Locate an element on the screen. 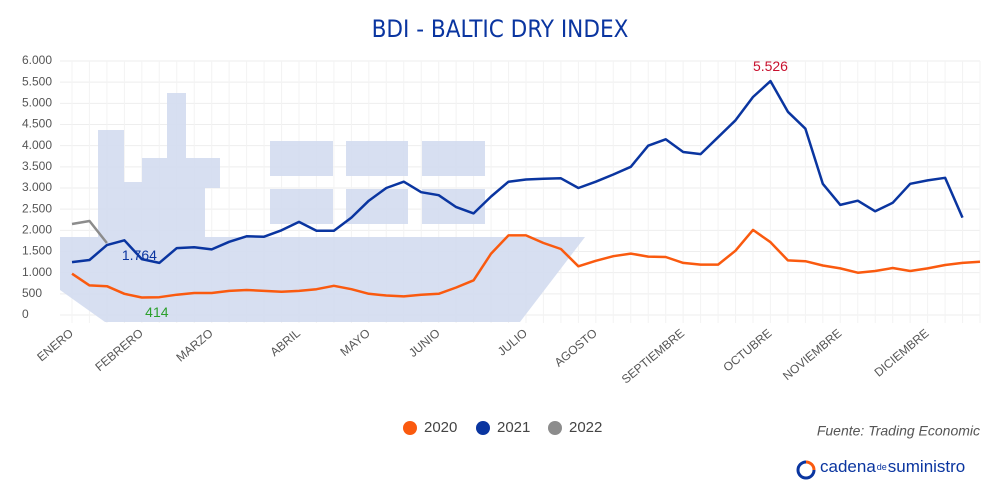 This screenshot has width=1000, height=500. chart-title: BDI - BALTIC DRY INDEX is located at coordinates (500, 29).